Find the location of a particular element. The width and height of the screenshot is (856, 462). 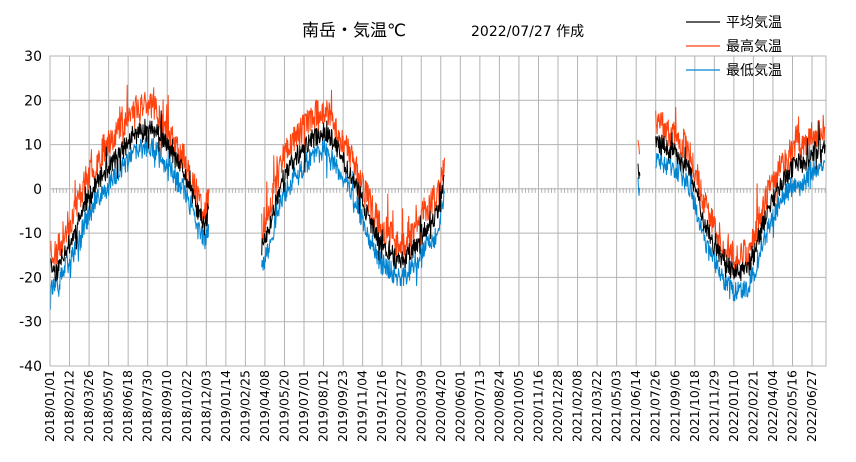

x-tick-label: 2020/01/27 is located at coordinates (401, 406).